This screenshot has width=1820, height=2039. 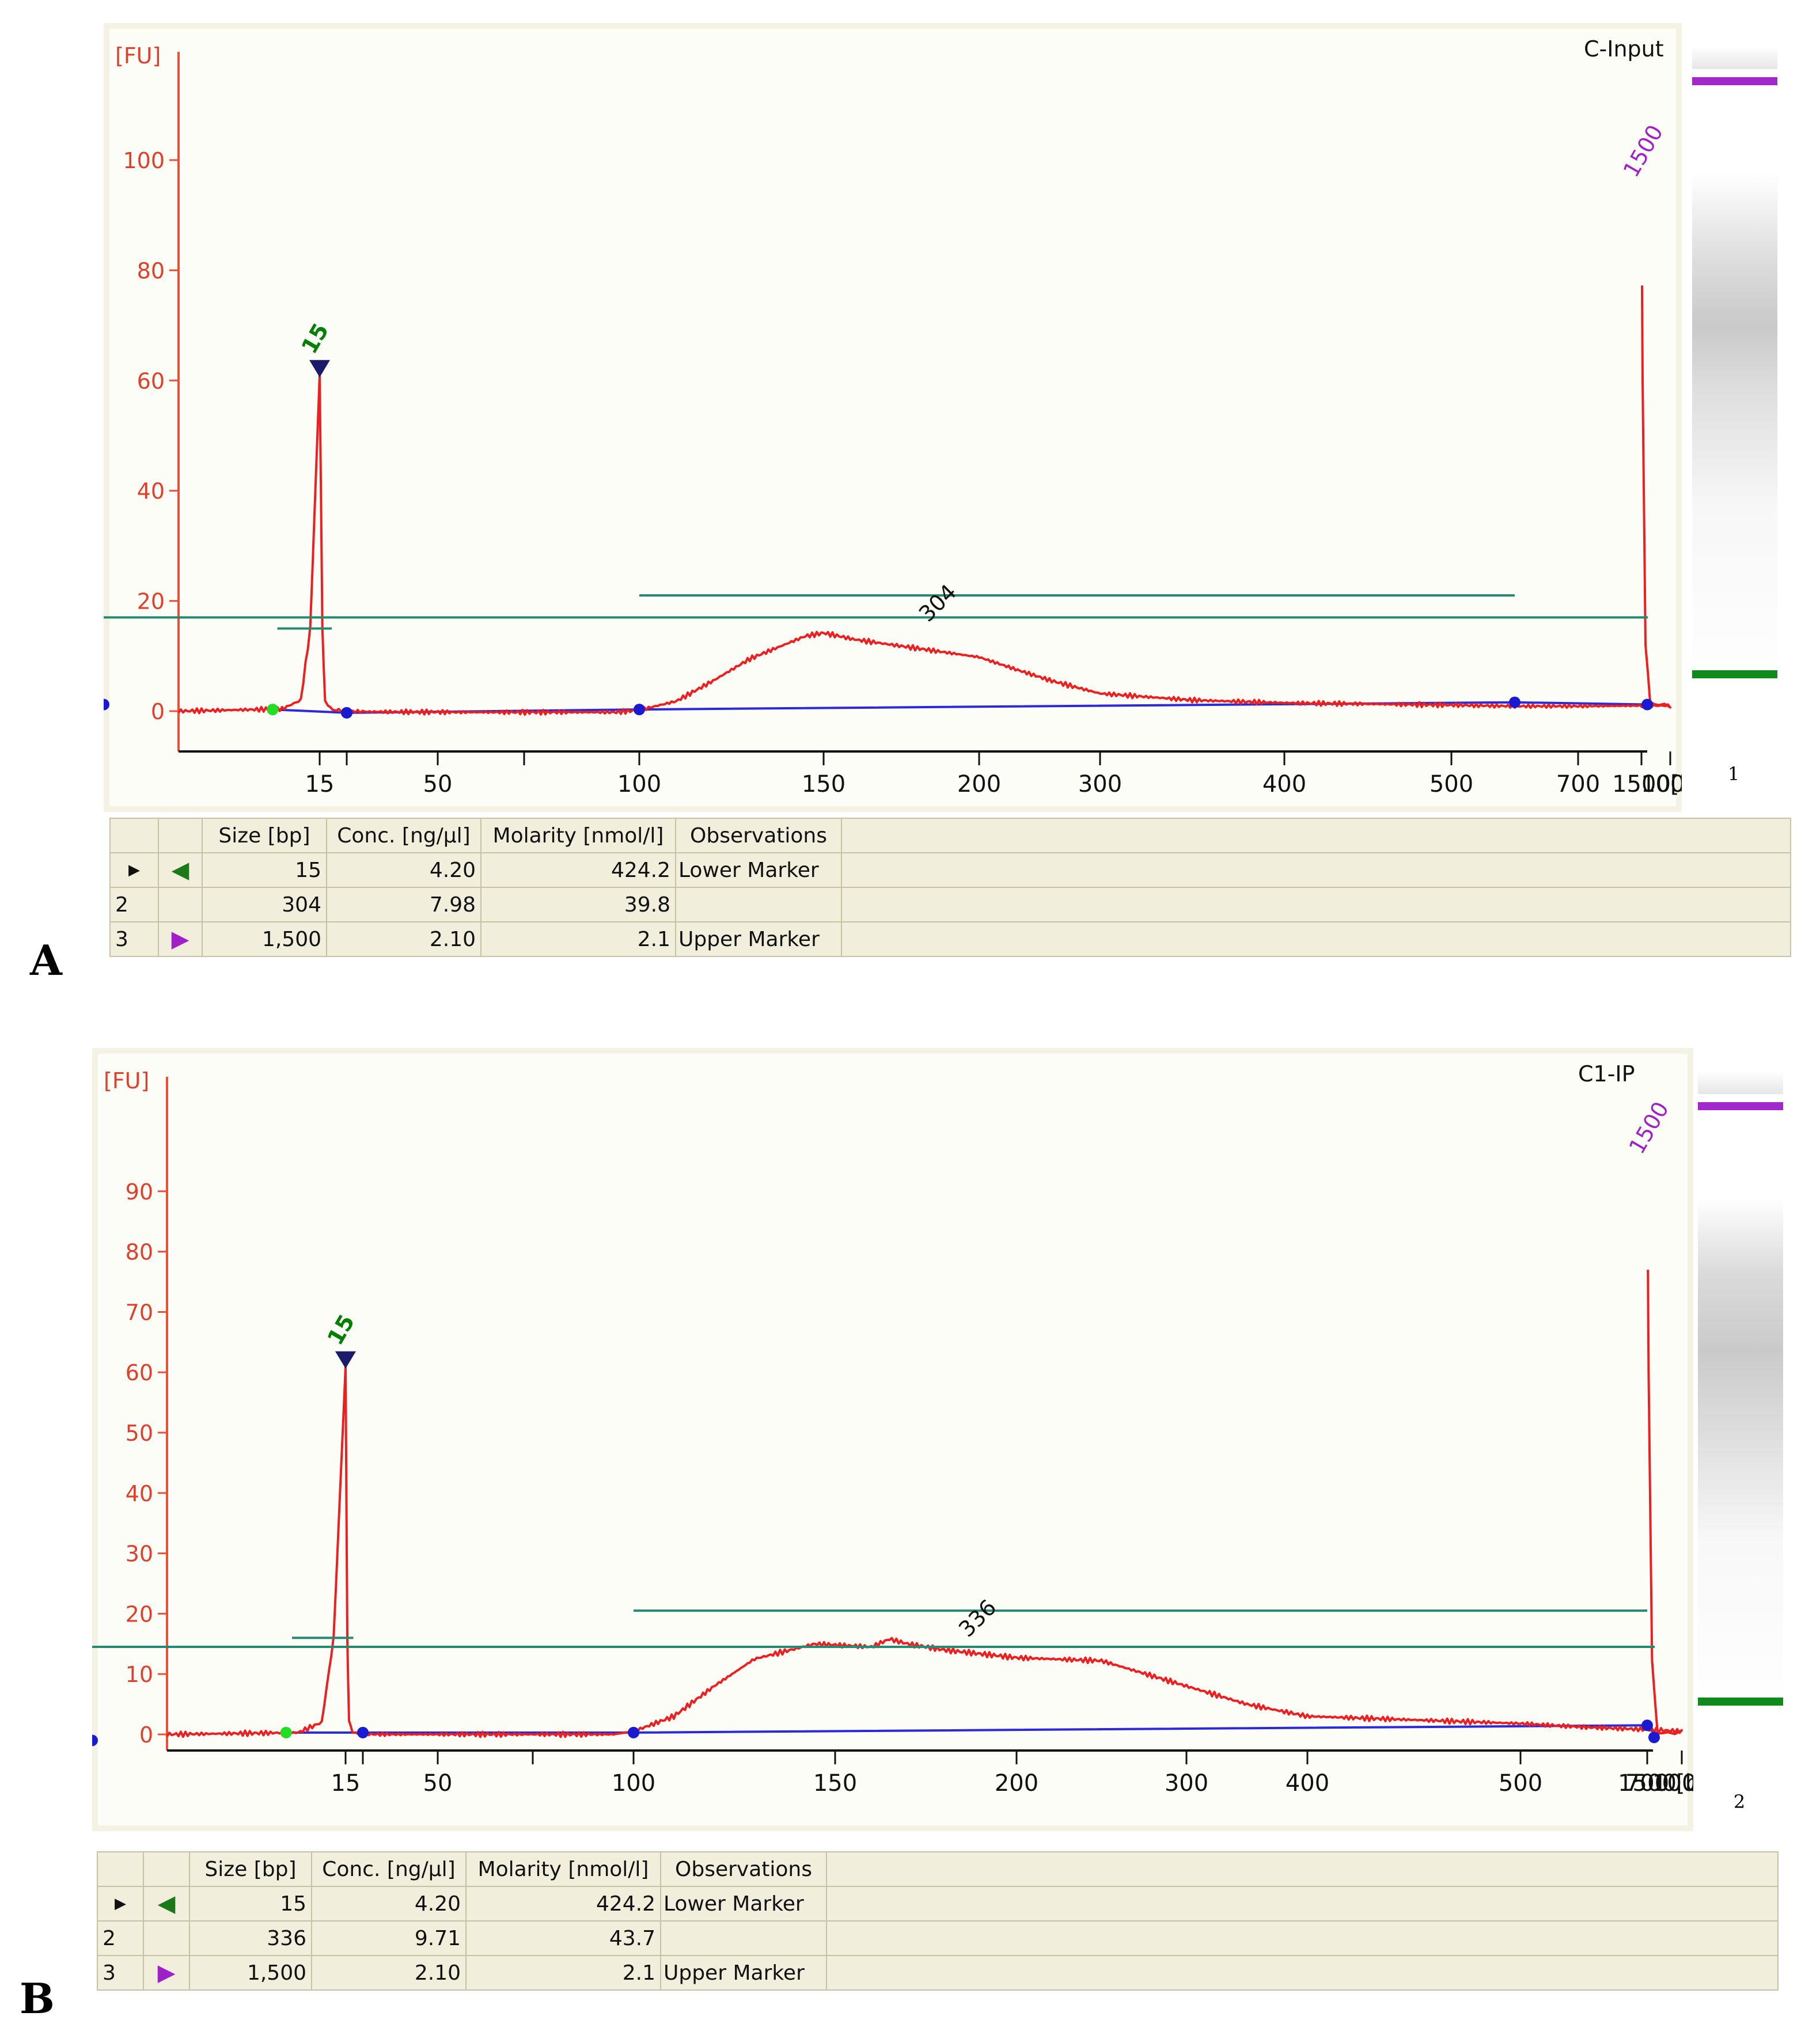 I want to click on y-tick-label: 30, so click(x=139, y=1554).